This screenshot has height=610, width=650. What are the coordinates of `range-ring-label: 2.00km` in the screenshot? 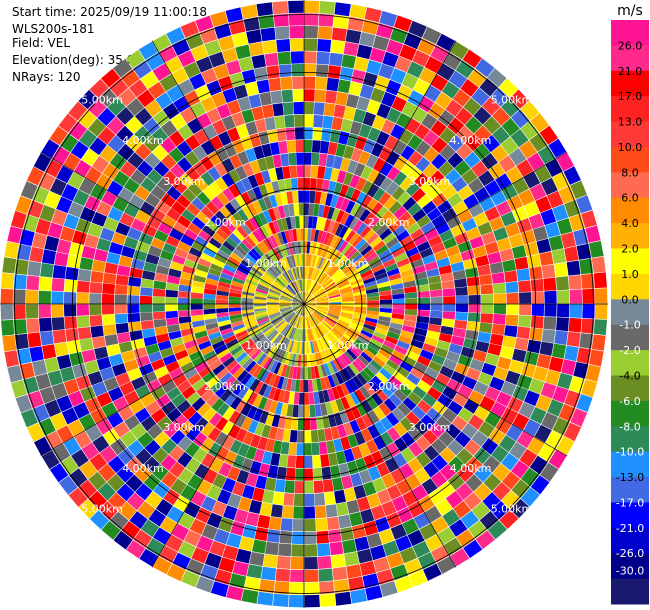 It's located at (389, 222).